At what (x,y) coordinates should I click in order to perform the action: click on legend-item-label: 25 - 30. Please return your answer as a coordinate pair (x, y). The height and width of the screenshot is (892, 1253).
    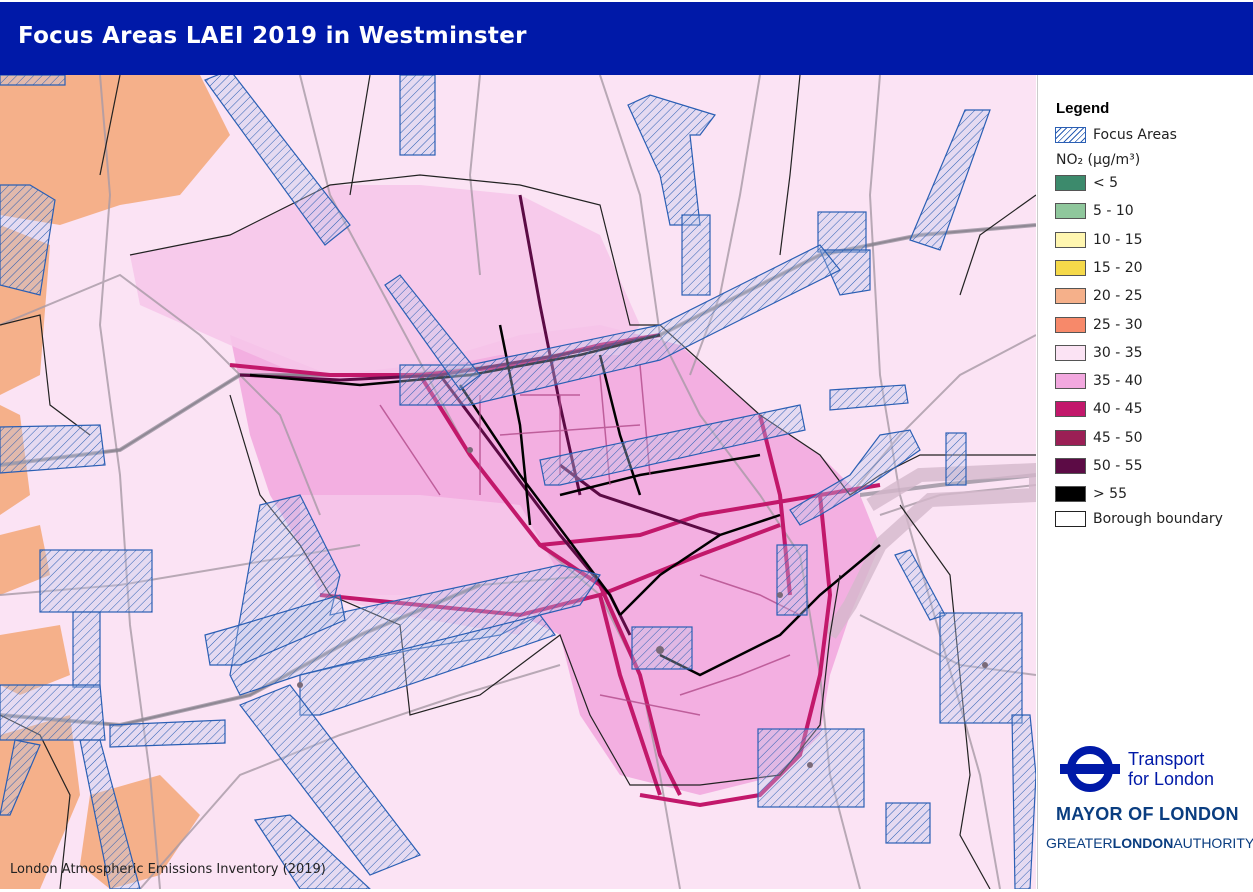
    Looking at the image, I should click on (1118, 324).